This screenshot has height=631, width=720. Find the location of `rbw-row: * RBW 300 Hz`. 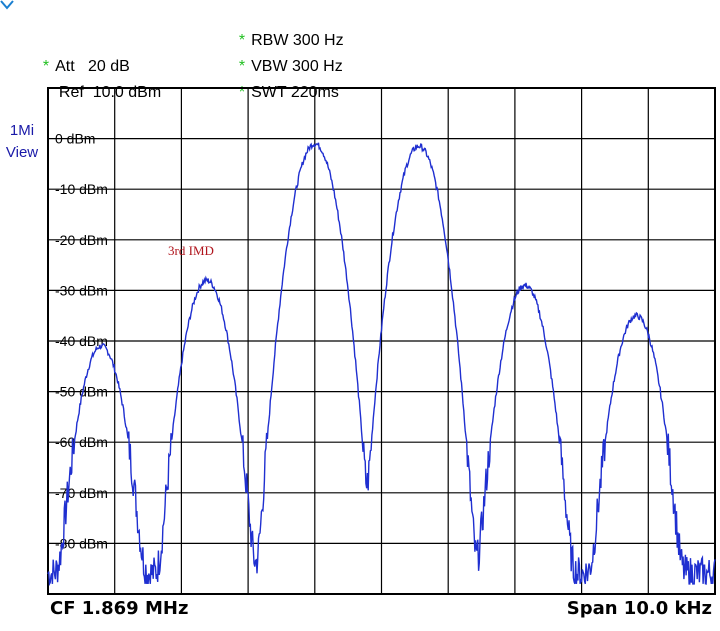

rbw-row: * RBW 300 Hz is located at coordinates (287, 32).